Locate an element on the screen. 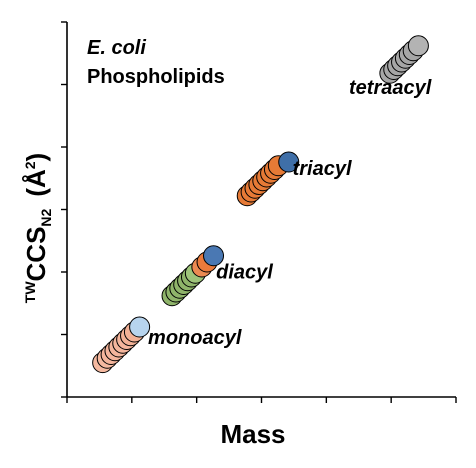 The height and width of the screenshot is (468, 476). y-axis-title: TWCCSN2 (Å2) is located at coordinates (37, 228).